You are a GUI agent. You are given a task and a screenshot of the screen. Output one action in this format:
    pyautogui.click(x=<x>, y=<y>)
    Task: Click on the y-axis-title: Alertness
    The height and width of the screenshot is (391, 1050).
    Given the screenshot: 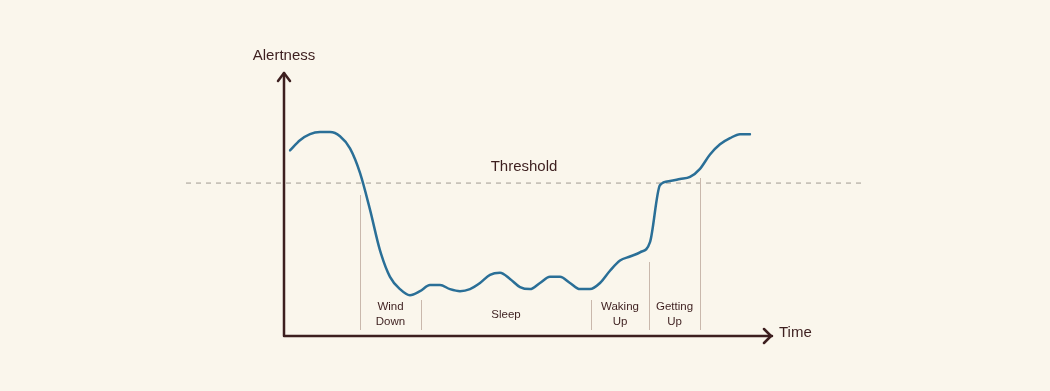 What is the action you would take?
    pyautogui.click(x=284, y=54)
    